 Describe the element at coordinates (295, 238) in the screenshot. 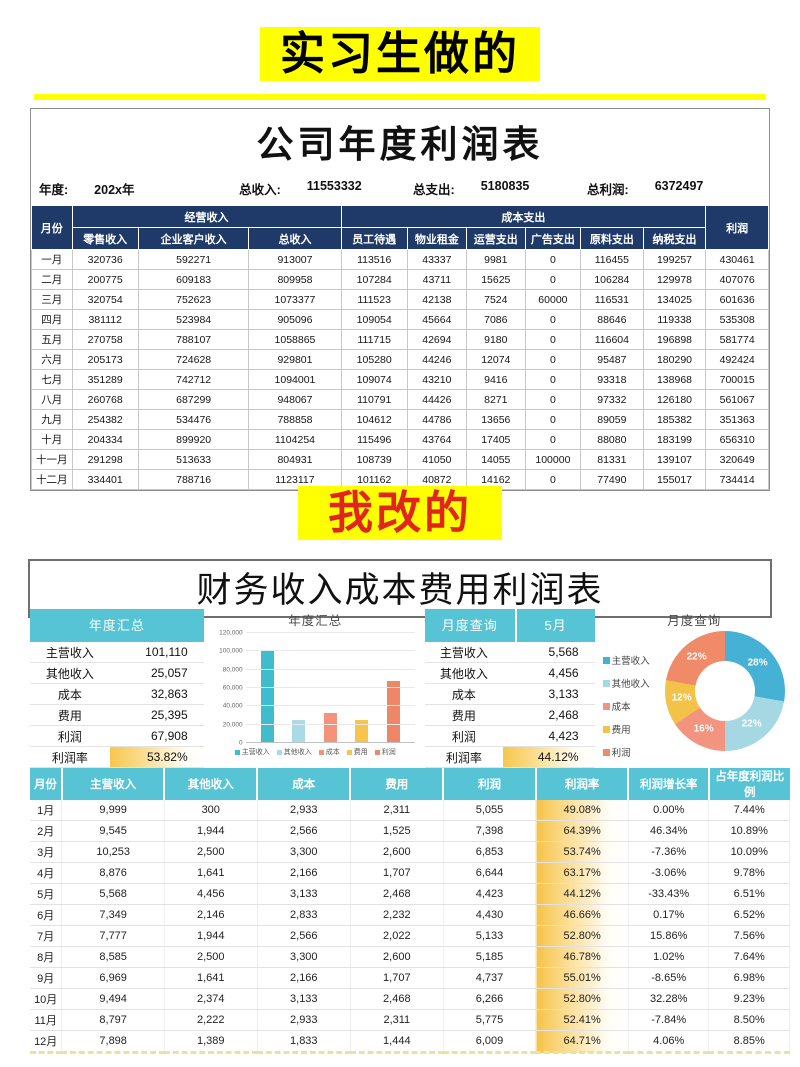

I see `column-header: 总收入` at that location.